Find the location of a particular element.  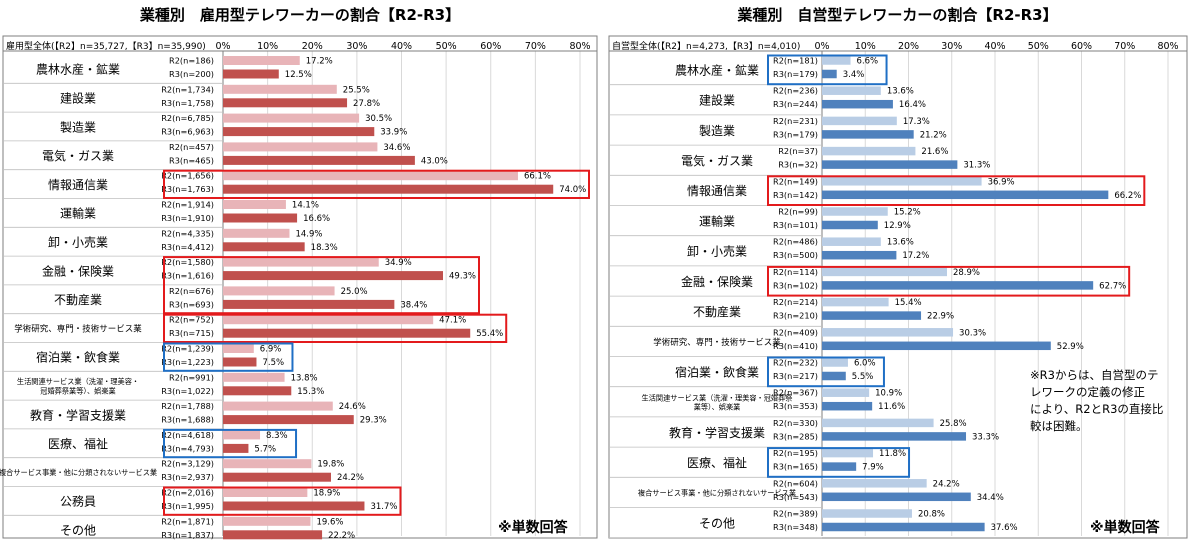

r3-sample-label: R3(n=1,223) is located at coordinates (187, 362).